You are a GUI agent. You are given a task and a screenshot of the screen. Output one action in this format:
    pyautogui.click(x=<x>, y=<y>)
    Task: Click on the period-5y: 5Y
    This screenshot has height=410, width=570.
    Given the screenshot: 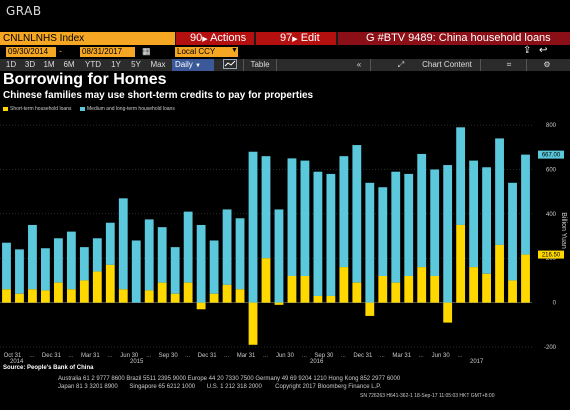 What is the action you would take?
    pyautogui.click(x=136, y=64)
    